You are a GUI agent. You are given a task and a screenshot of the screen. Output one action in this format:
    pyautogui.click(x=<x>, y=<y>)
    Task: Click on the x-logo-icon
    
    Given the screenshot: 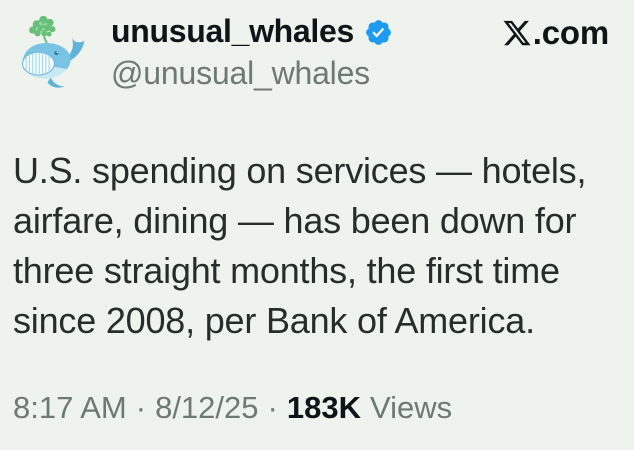 What is the action you would take?
    pyautogui.click(x=517, y=33)
    